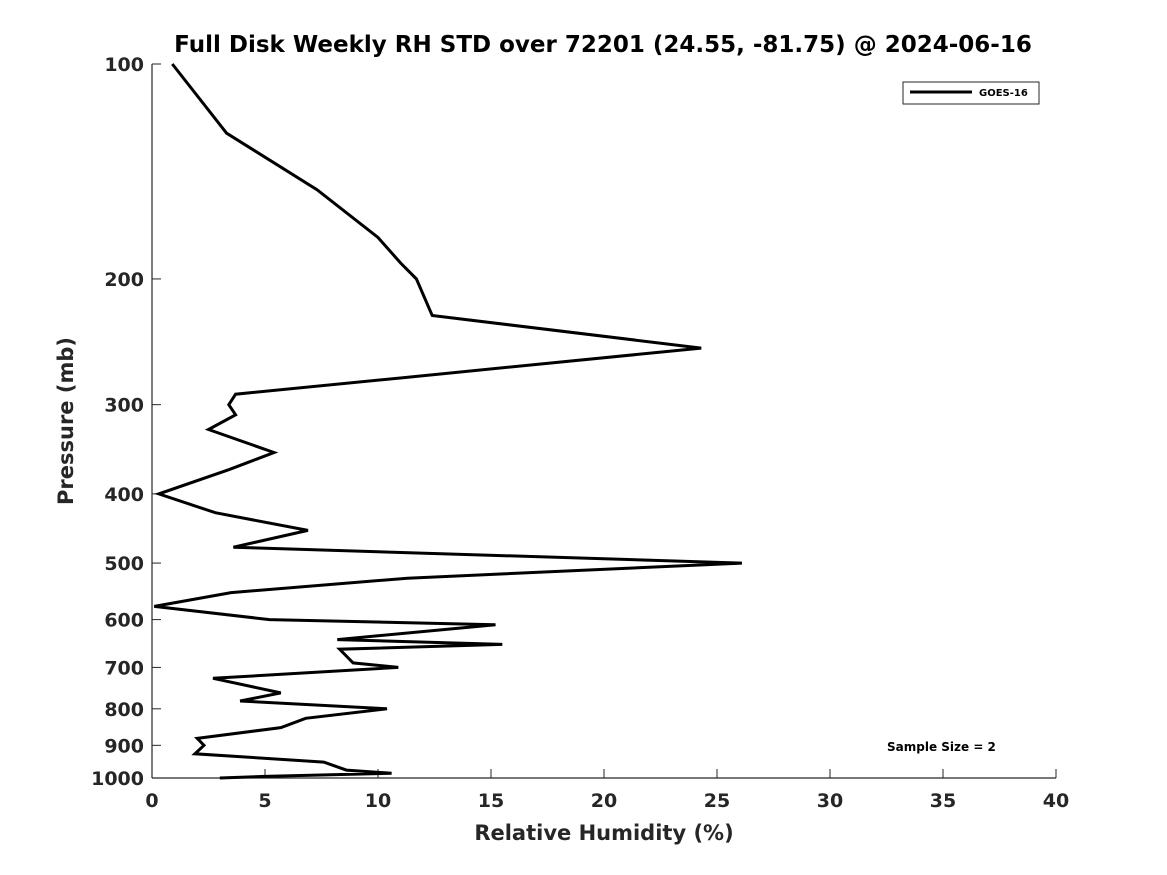 Image resolution: width=1167 pixels, height=875 pixels. What do you see at coordinates (151, 801) in the screenshot?
I see `x-tick-label: 0` at bounding box center [151, 801].